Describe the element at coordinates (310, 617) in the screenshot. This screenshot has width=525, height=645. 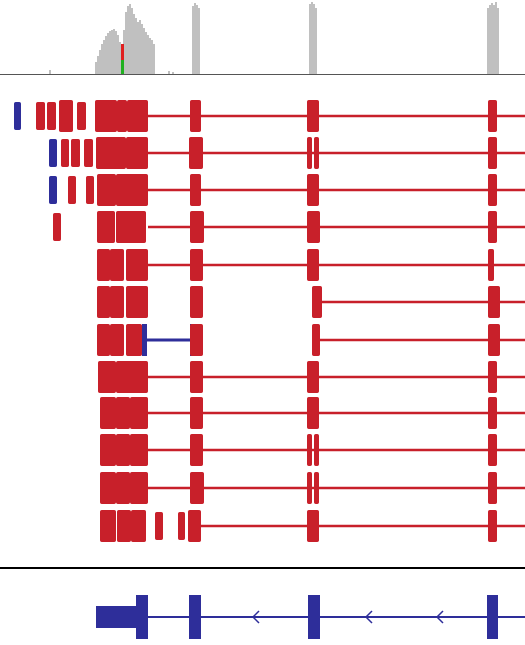
I see `gene-track` at that location.